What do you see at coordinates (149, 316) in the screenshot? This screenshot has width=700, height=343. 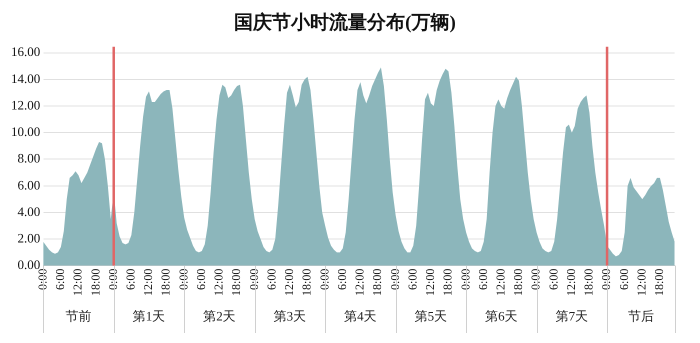 I see `text: 第1天` at bounding box center [149, 316].